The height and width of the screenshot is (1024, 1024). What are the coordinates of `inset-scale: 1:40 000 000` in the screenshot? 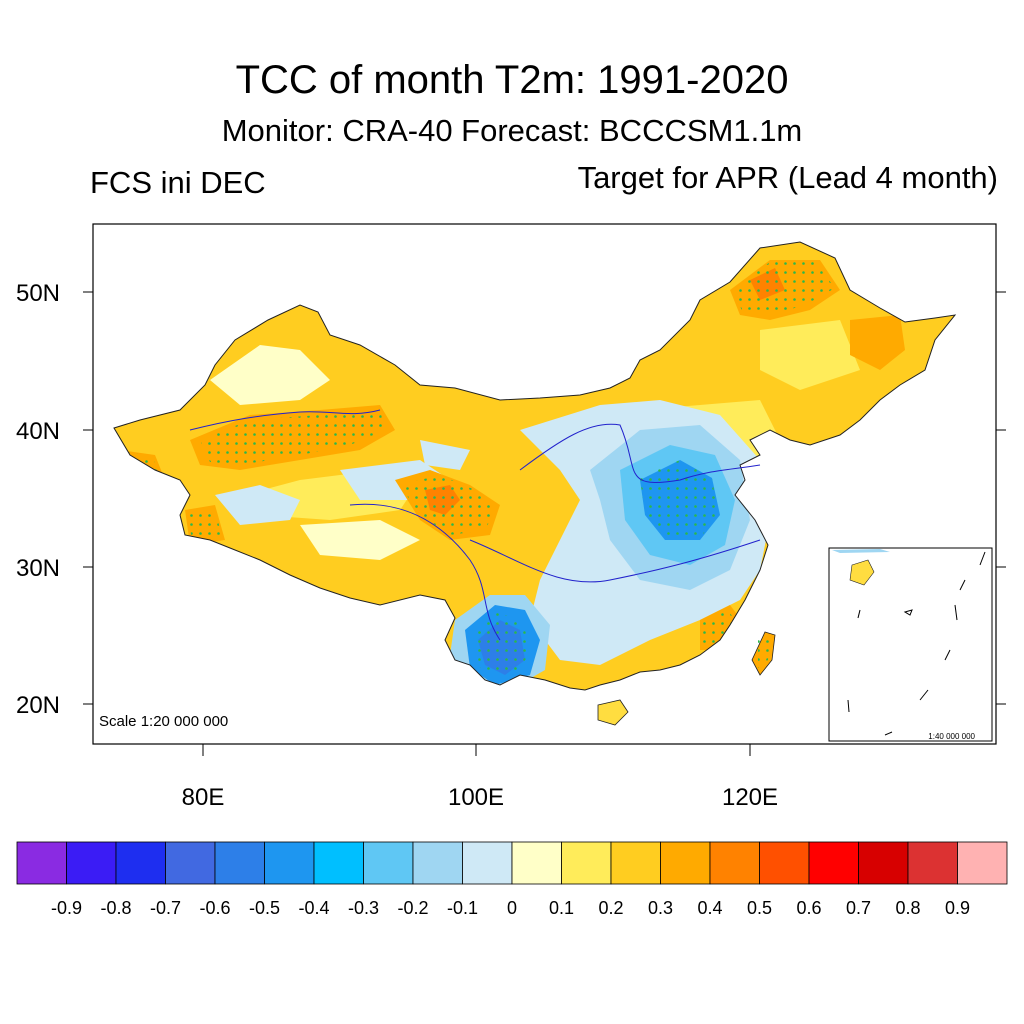 It's located at (951, 736).